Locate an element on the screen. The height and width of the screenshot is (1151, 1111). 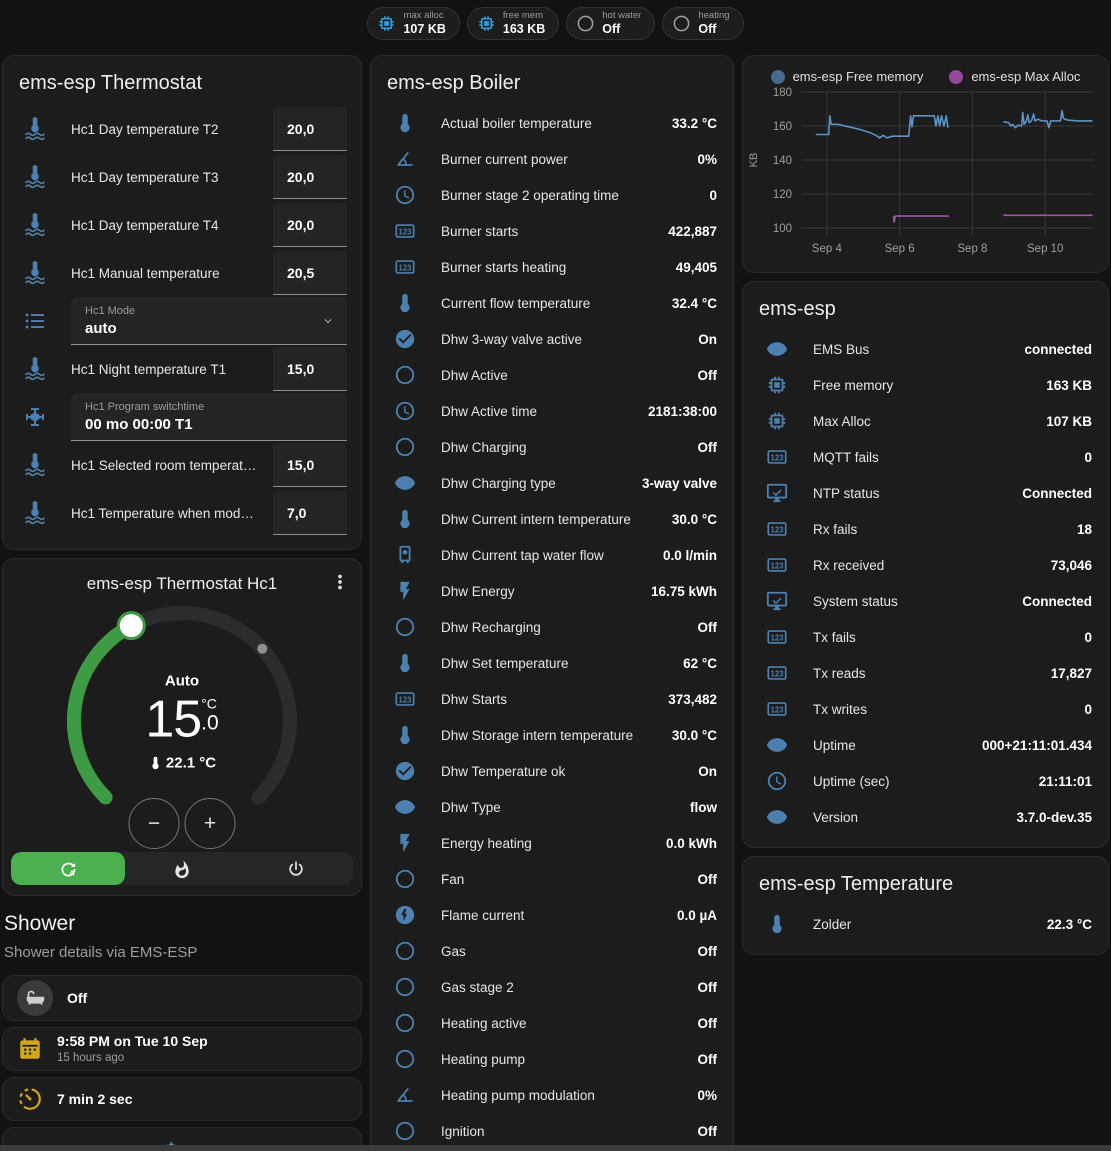
eye-icon is located at coordinates (777, 745).